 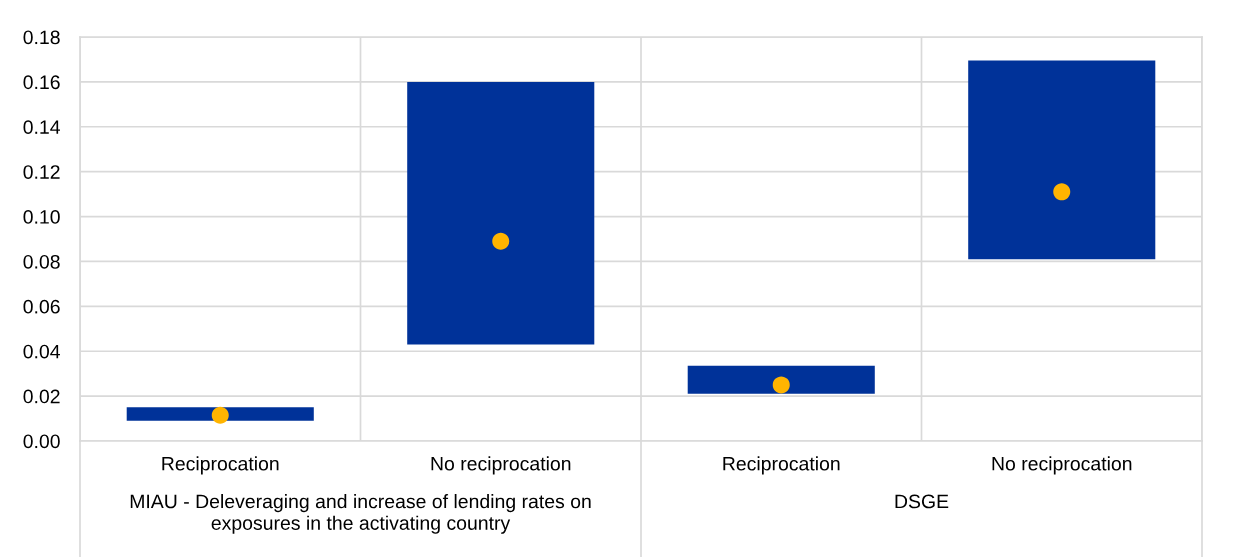 What do you see at coordinates (922, 501) in the screenshot?
I see `text: DSGE` at bounding box center [922, 501].